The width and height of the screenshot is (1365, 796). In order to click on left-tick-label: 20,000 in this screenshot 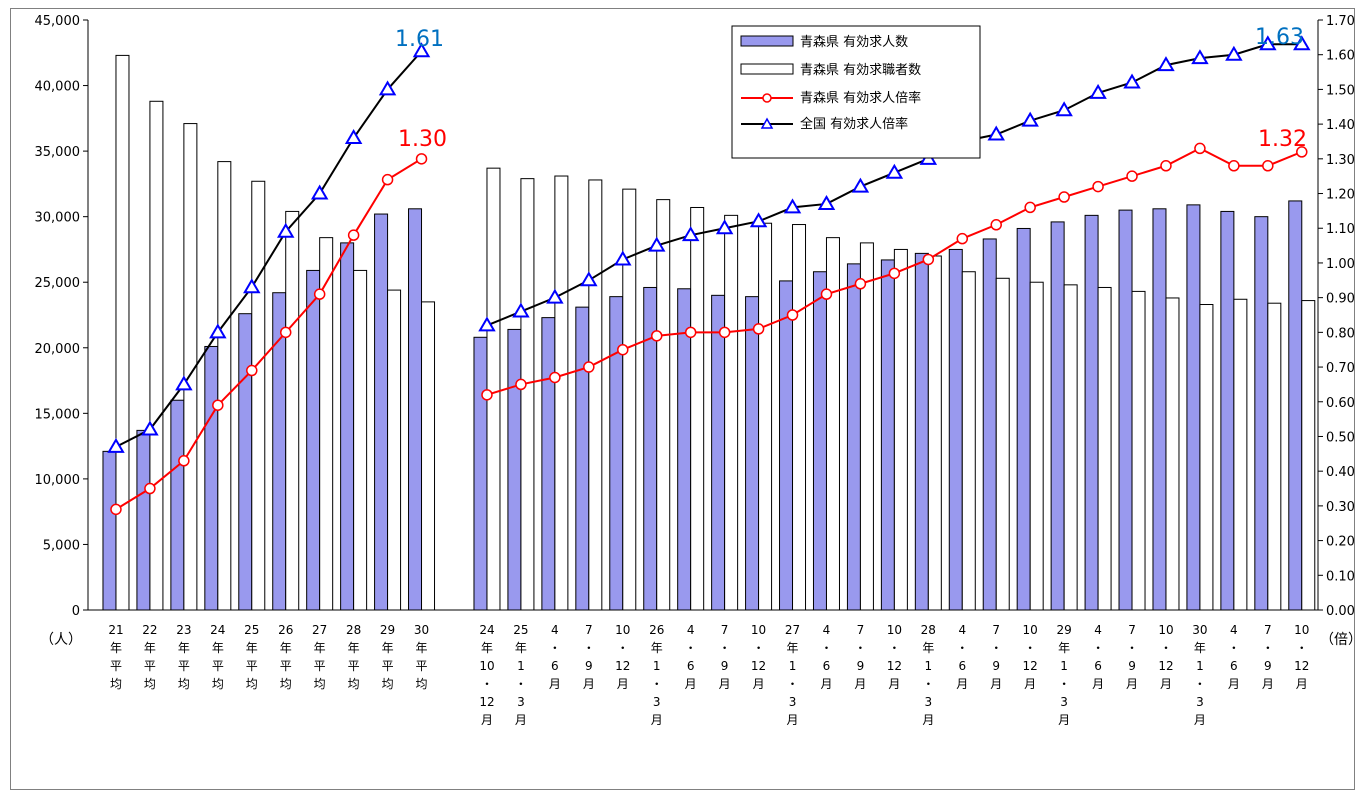, I will do `click(58, 349)`.